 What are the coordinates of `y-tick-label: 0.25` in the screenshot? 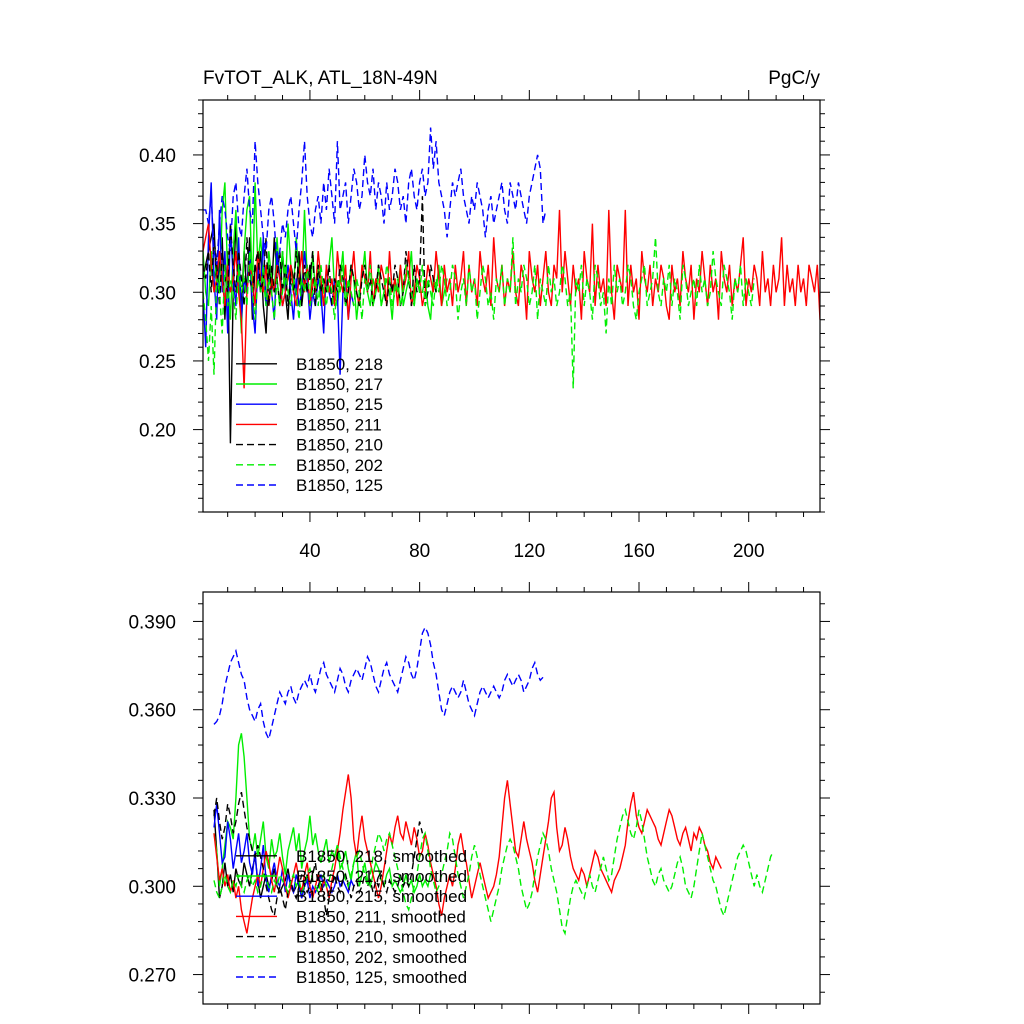 It's located at (157, 362).